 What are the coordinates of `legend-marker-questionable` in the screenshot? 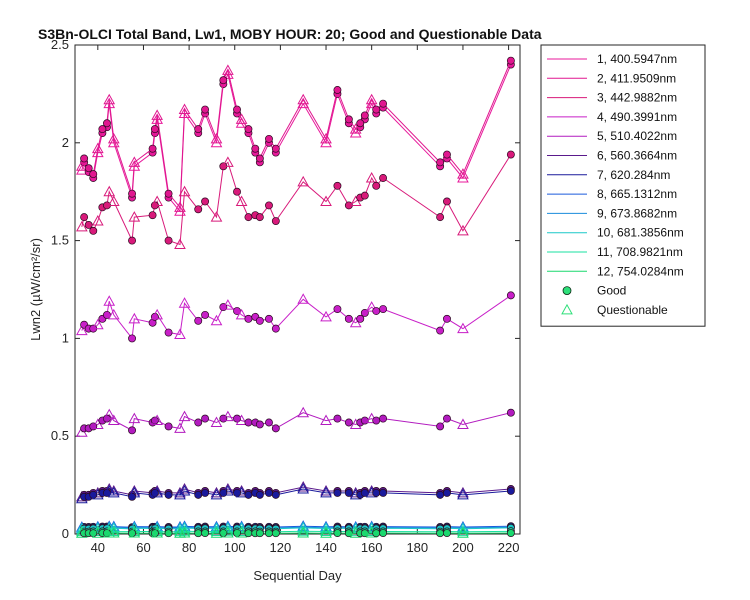 It's located at (567, 309).